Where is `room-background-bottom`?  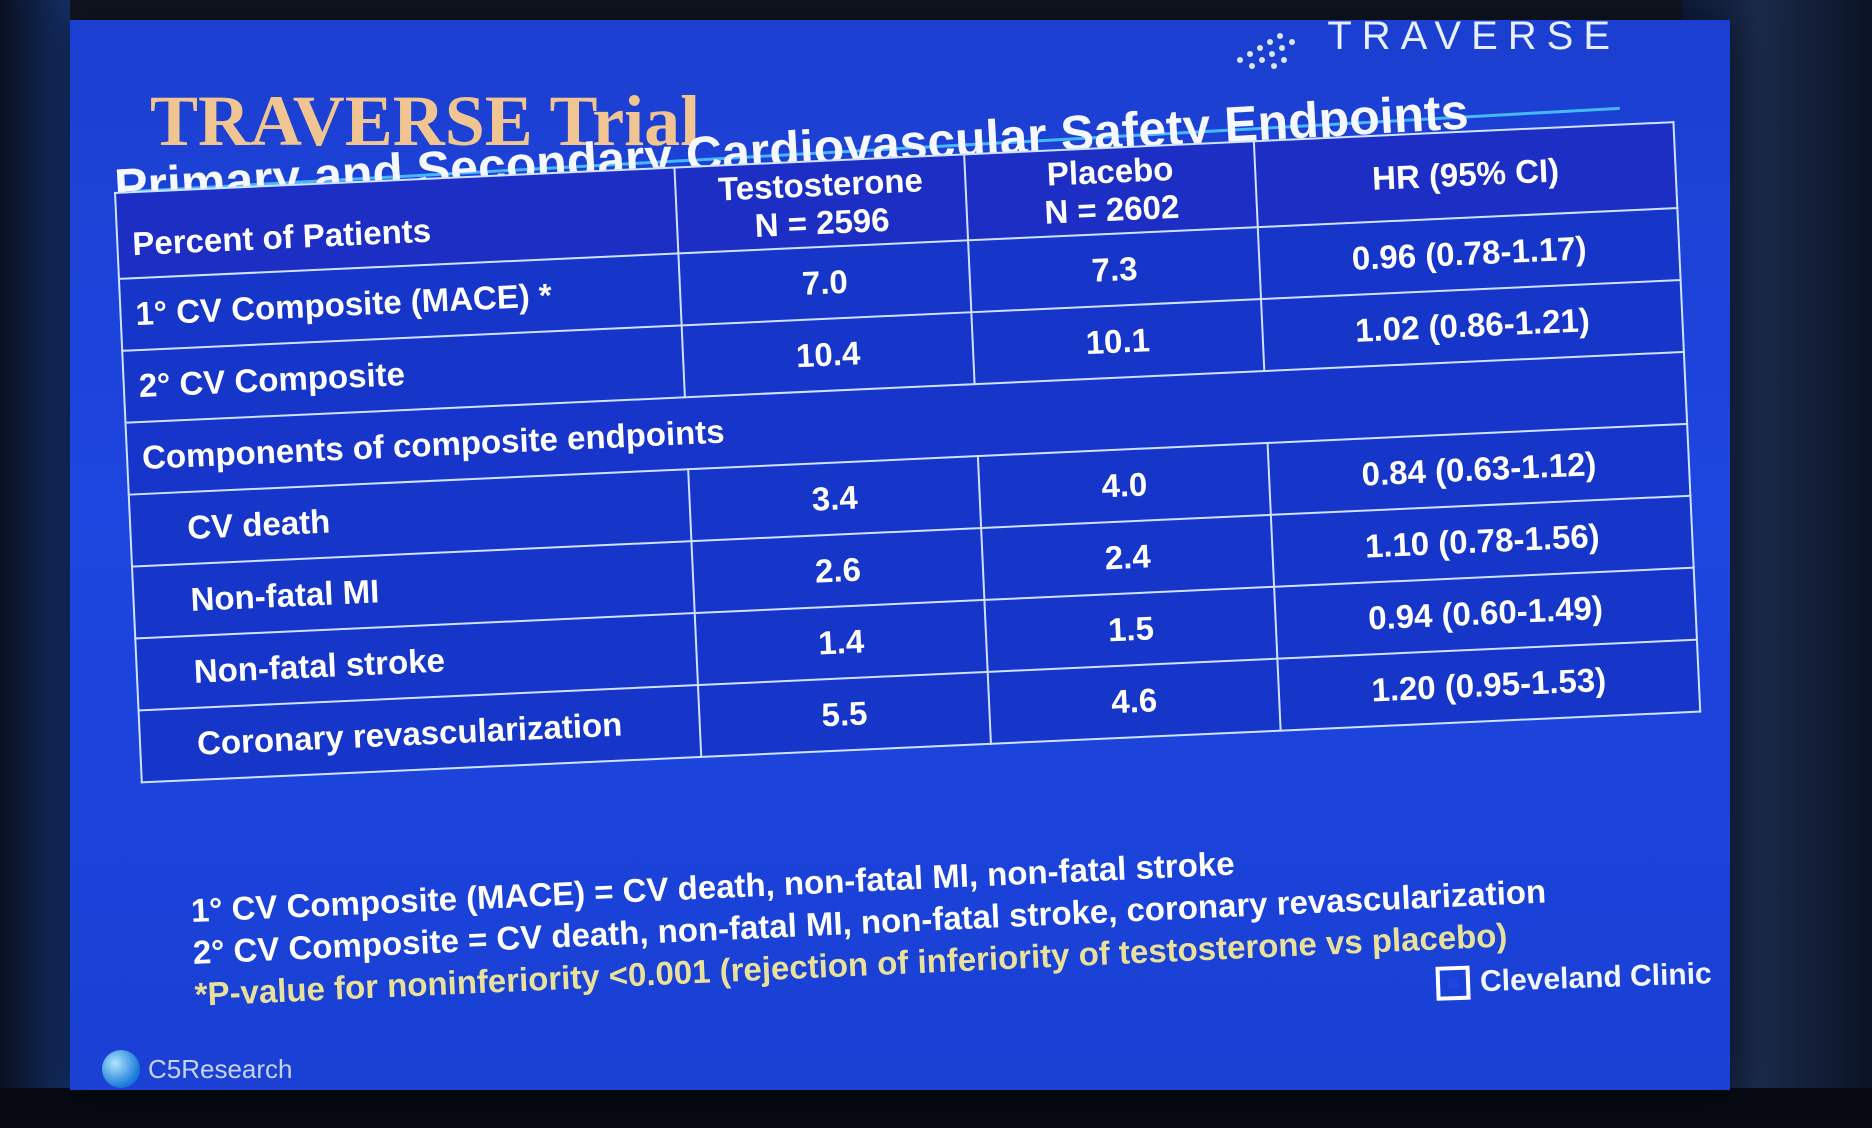 room-background-bottom is located at coordinates (936, 1108).